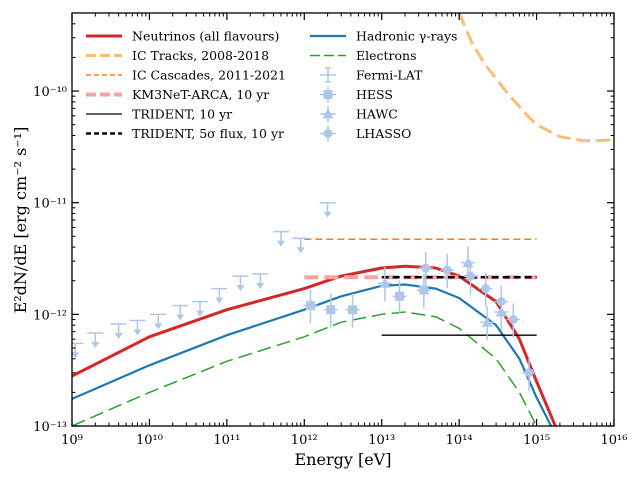 The width and height of the screenshot is (640, 480). I want to click on y-tick-label: 10⁻¹², so click(50, 315).